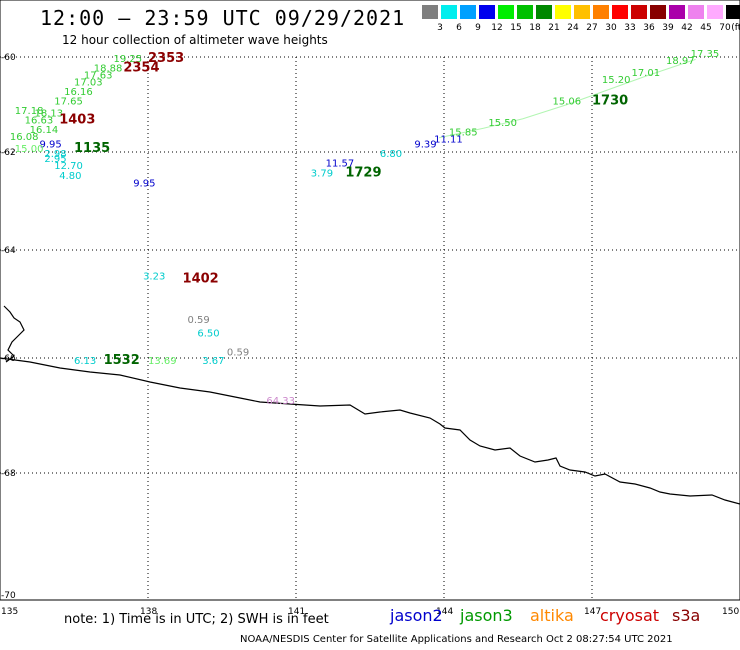 This screenshot has height=650, width=740. Describe the element at coordinates (535, 28) in the screenshot. I see `scale-label: 18` at that location.